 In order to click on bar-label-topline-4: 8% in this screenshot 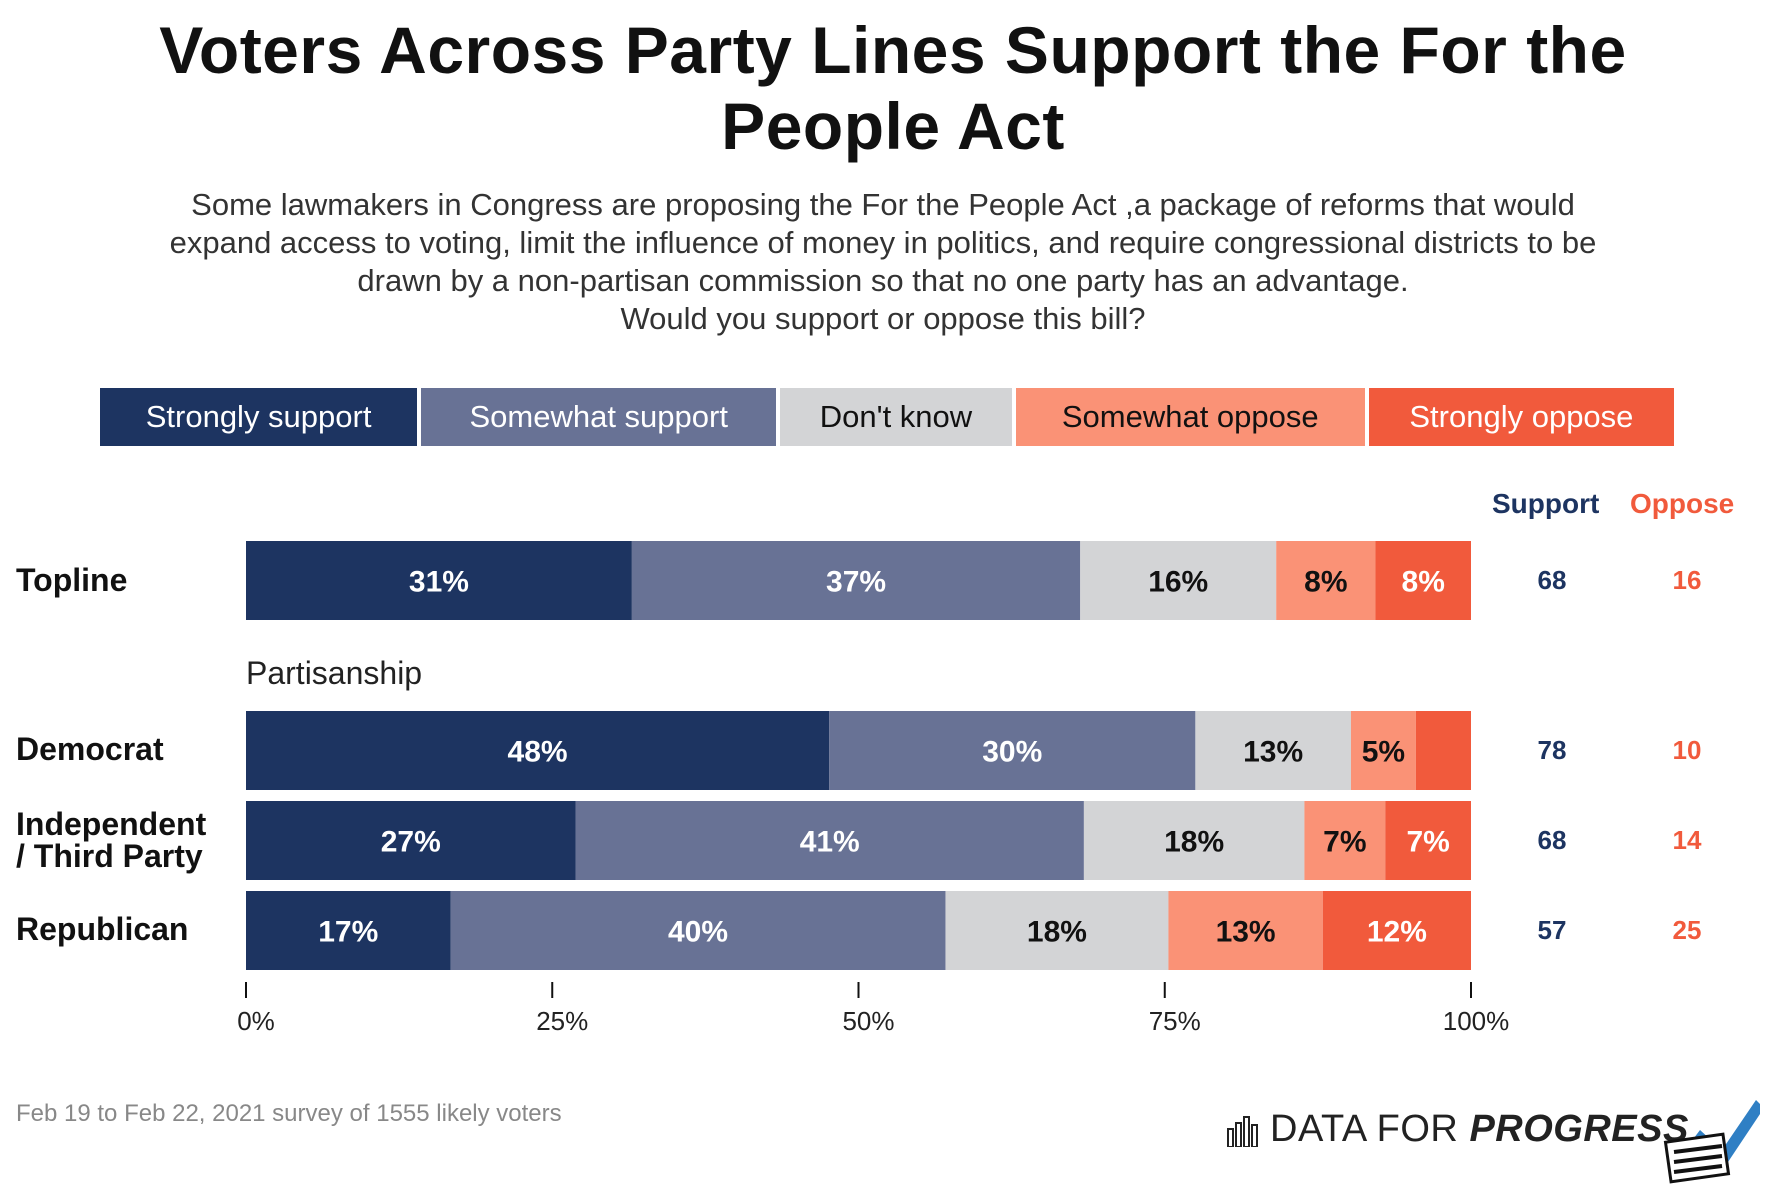, I will do `click(1423, 582)`.